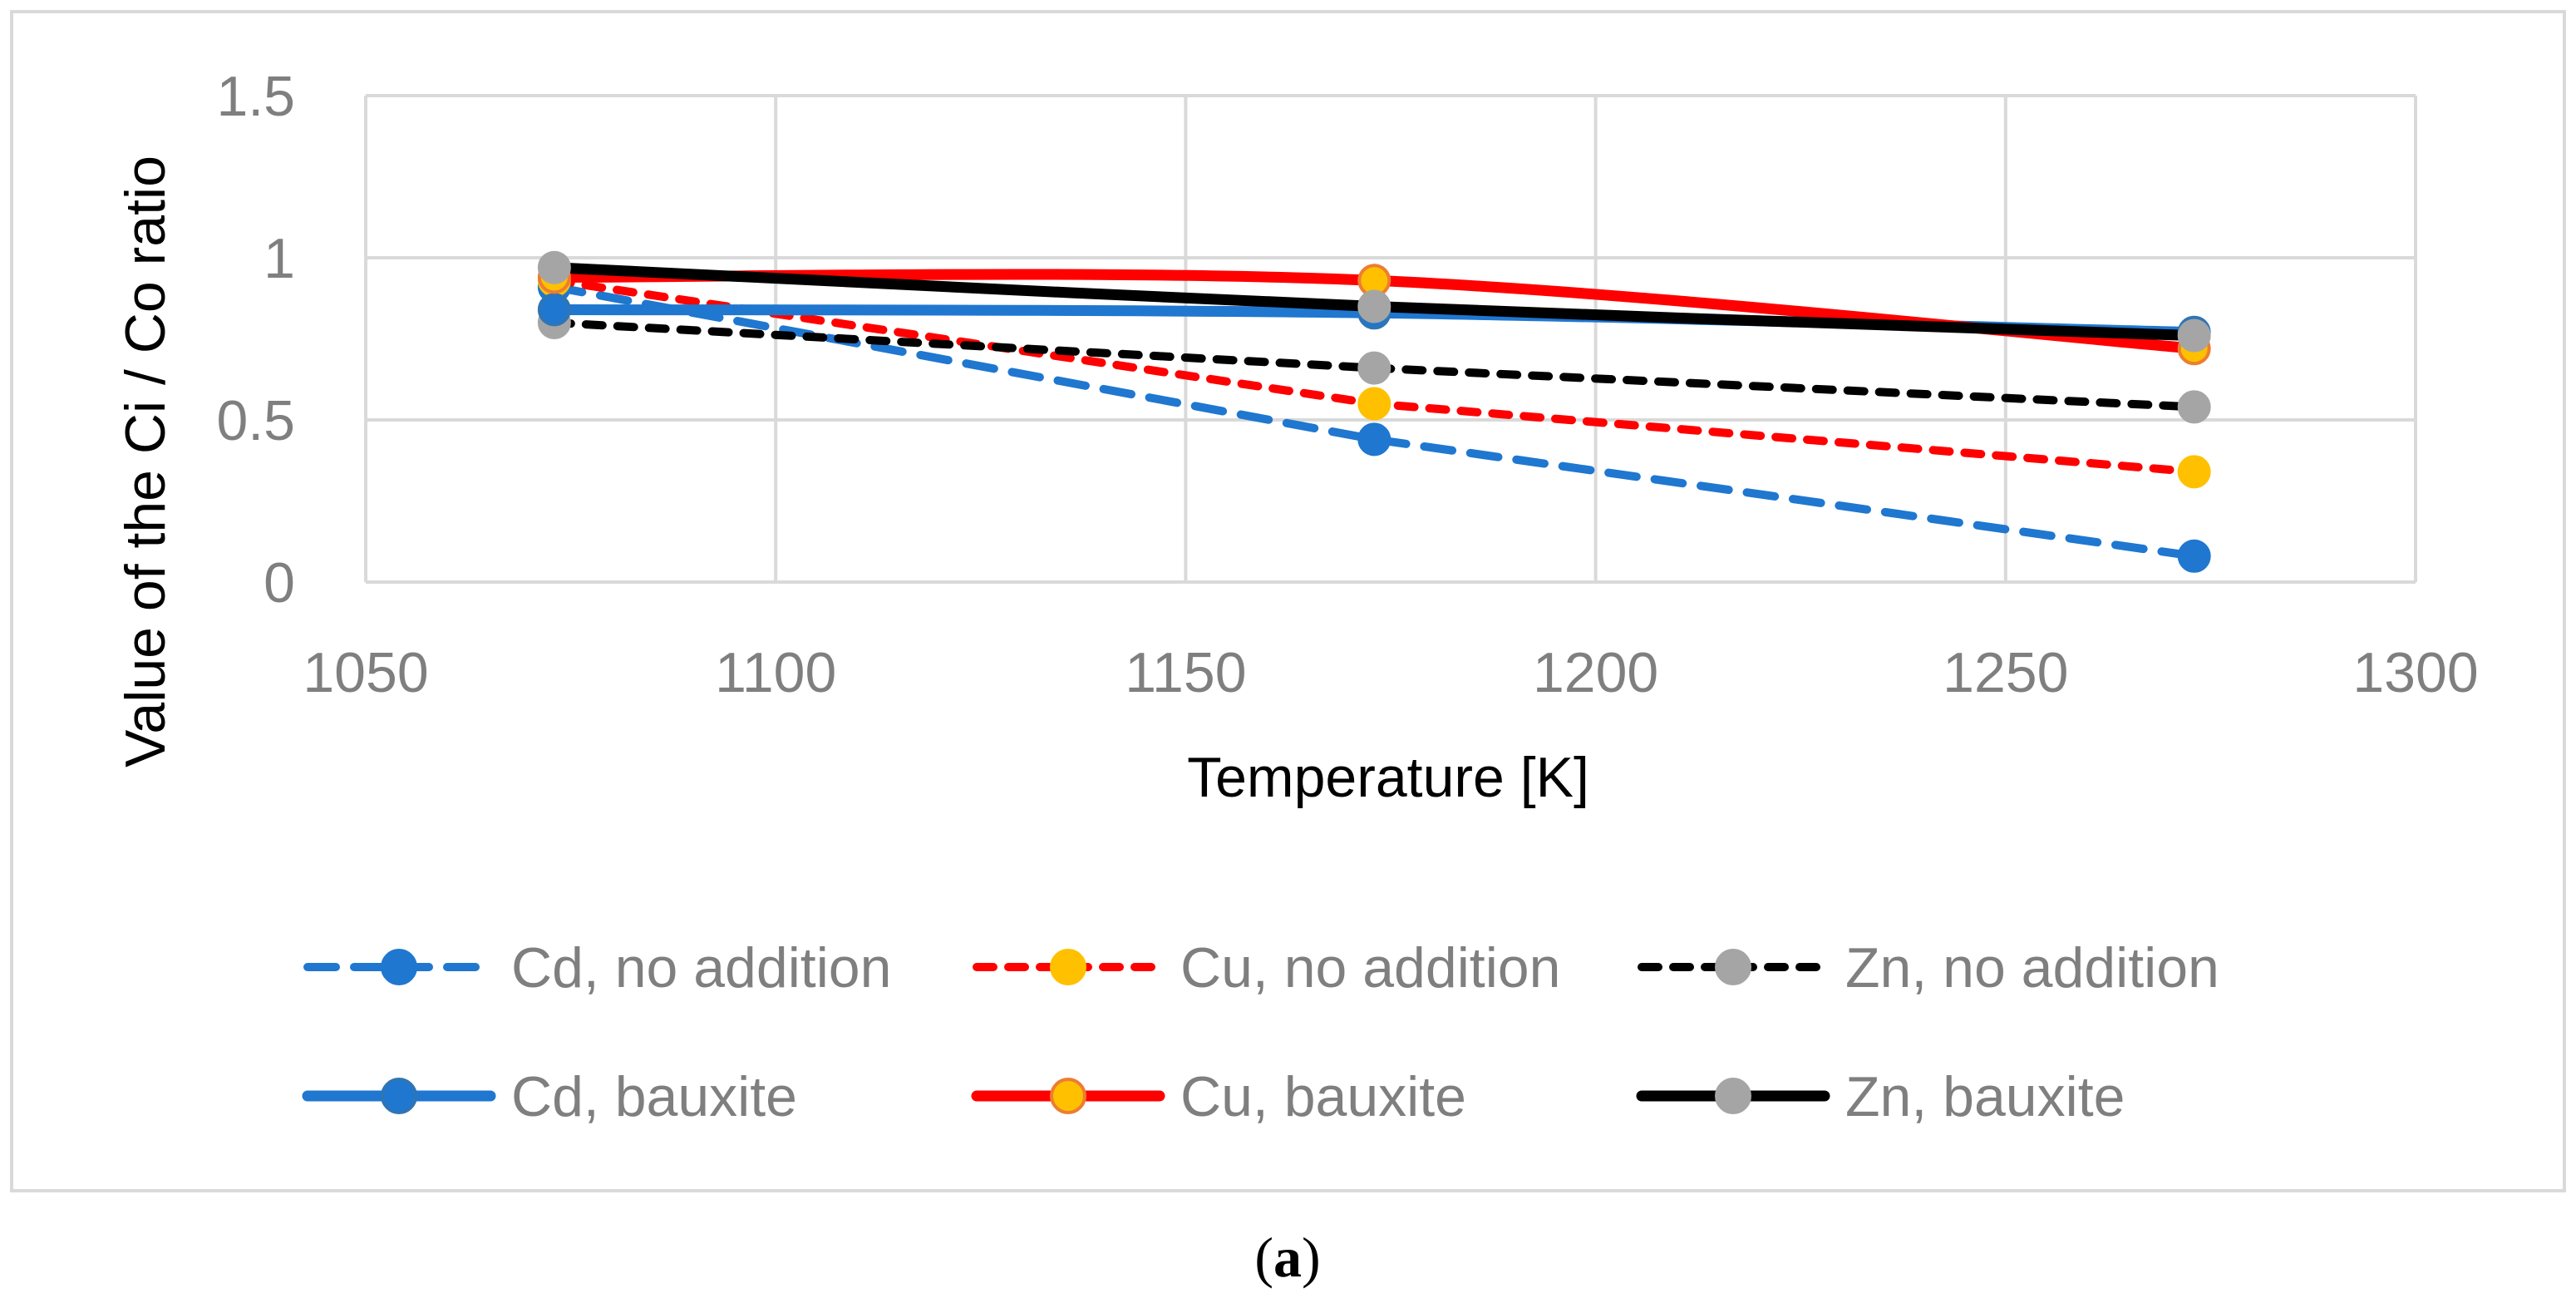 The width and height of the screenshot is (2576, 1298). I want to click on y-tick-label: 0.5, so click(255, 421).